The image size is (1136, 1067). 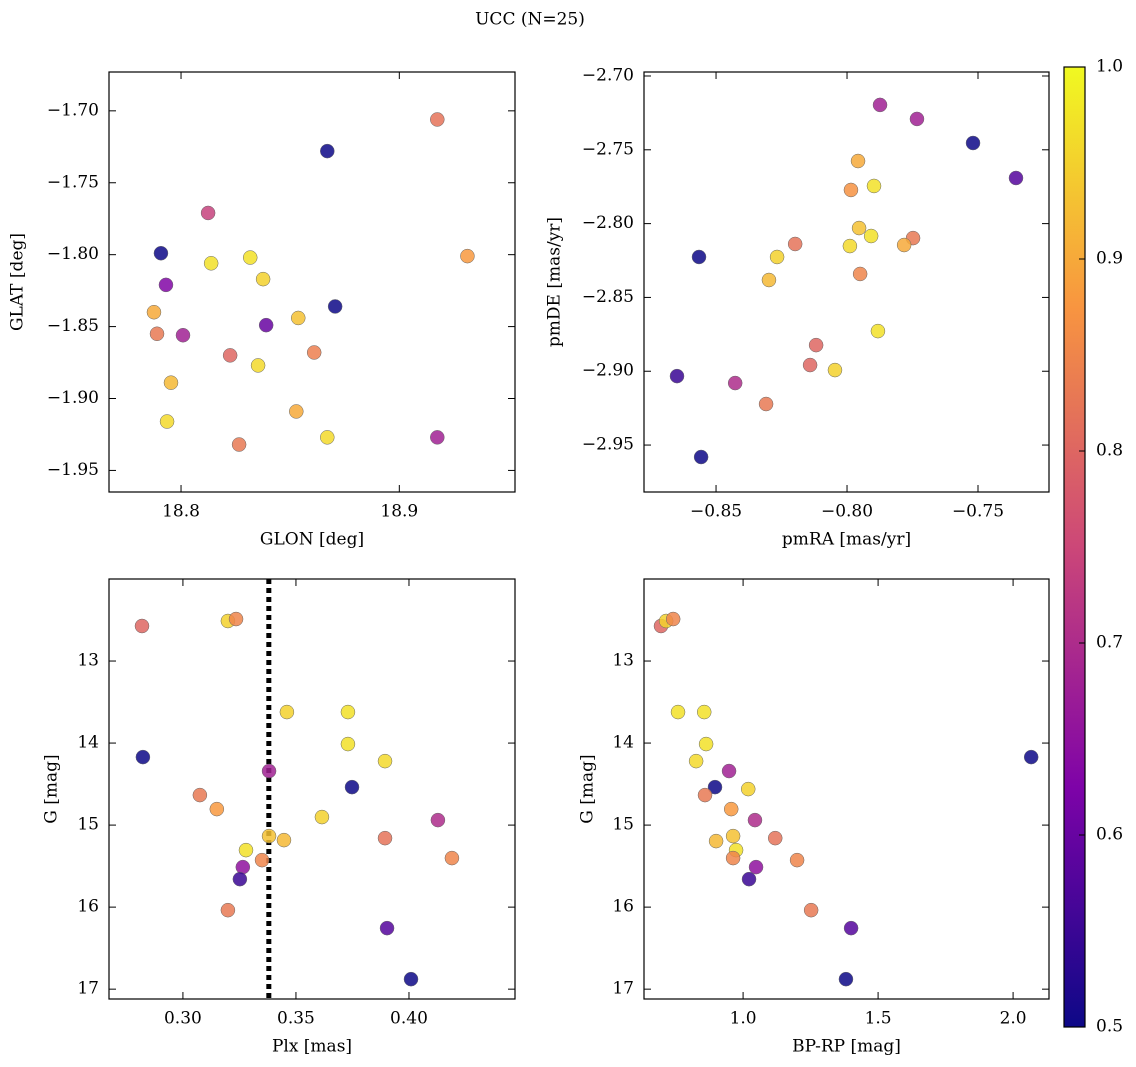 I want to click on y-tick-label: −1.85, so click(x=73, y=326).